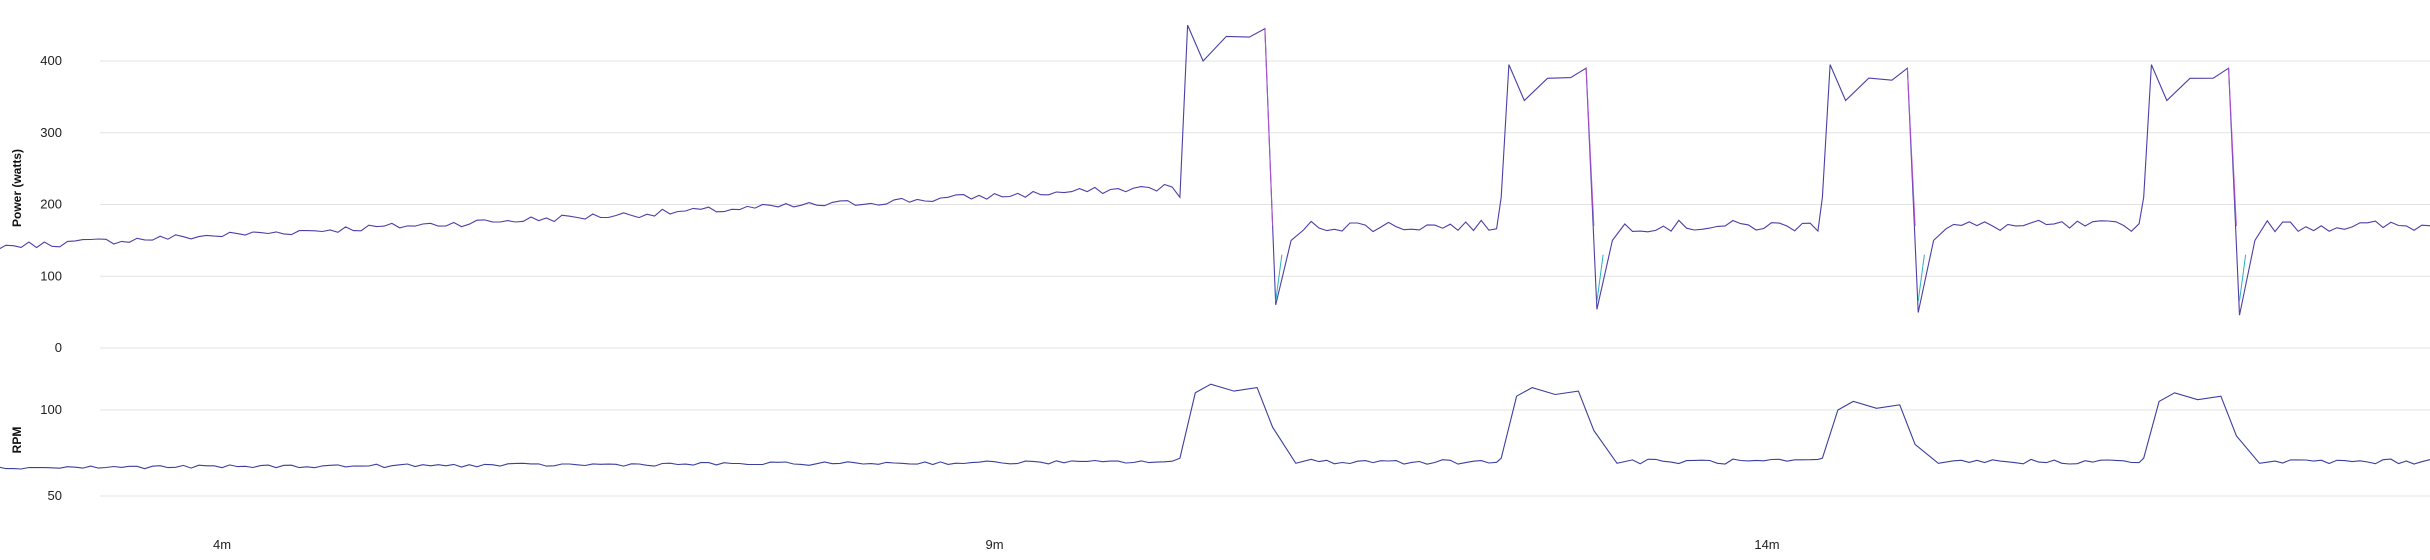 The image size is (2430, 560). What do you see at coordinates (51, 132) in the screenshot?
I see `power-y-tick-label: 300` at bounding box center [51, 132].